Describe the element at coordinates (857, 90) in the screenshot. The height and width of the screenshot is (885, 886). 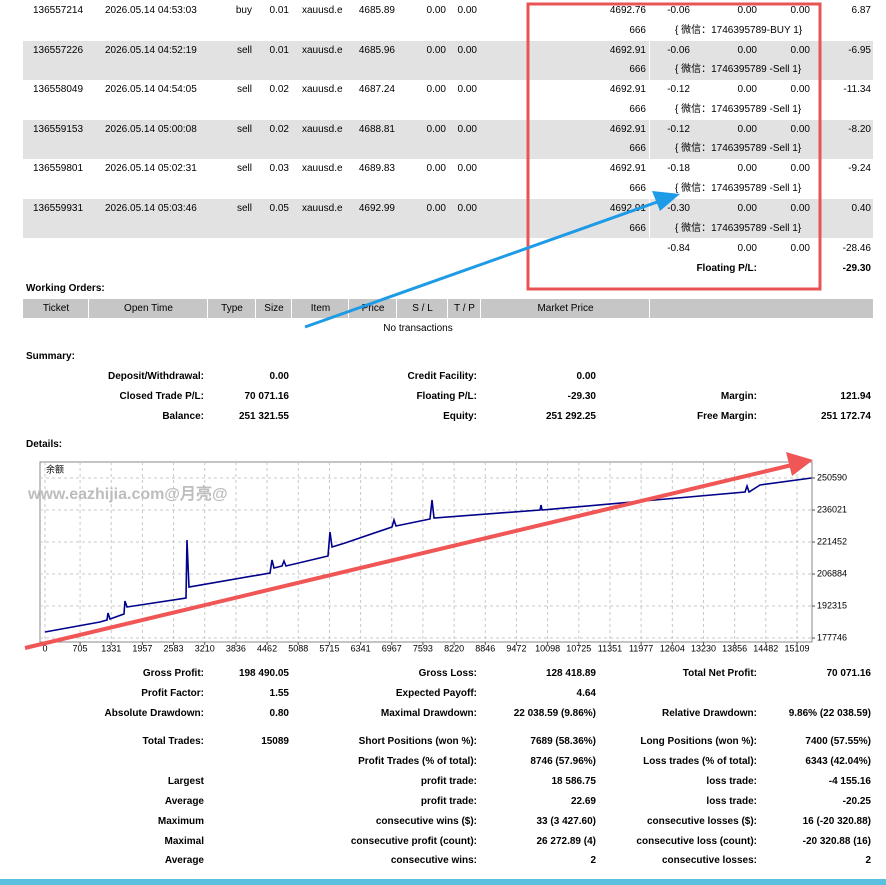
I see `trade-profit: -11.34` at that location.